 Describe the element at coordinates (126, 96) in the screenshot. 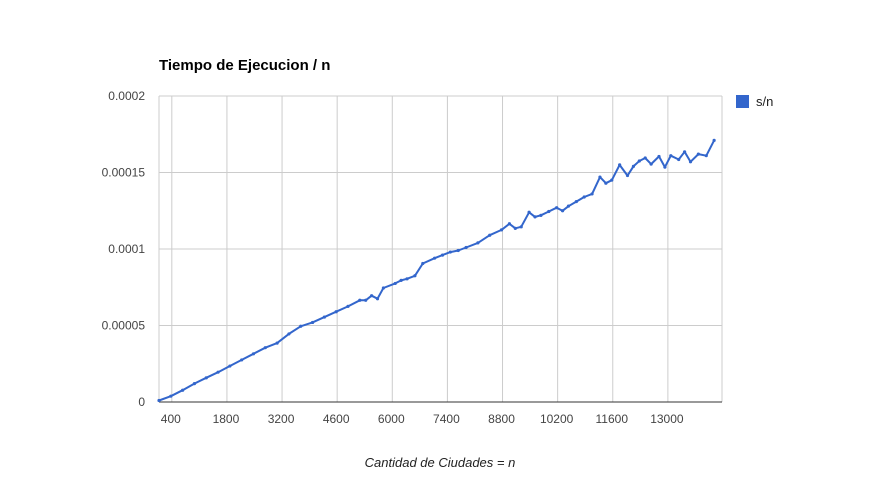

I see `y-tick-label: 0.0002` at that location.